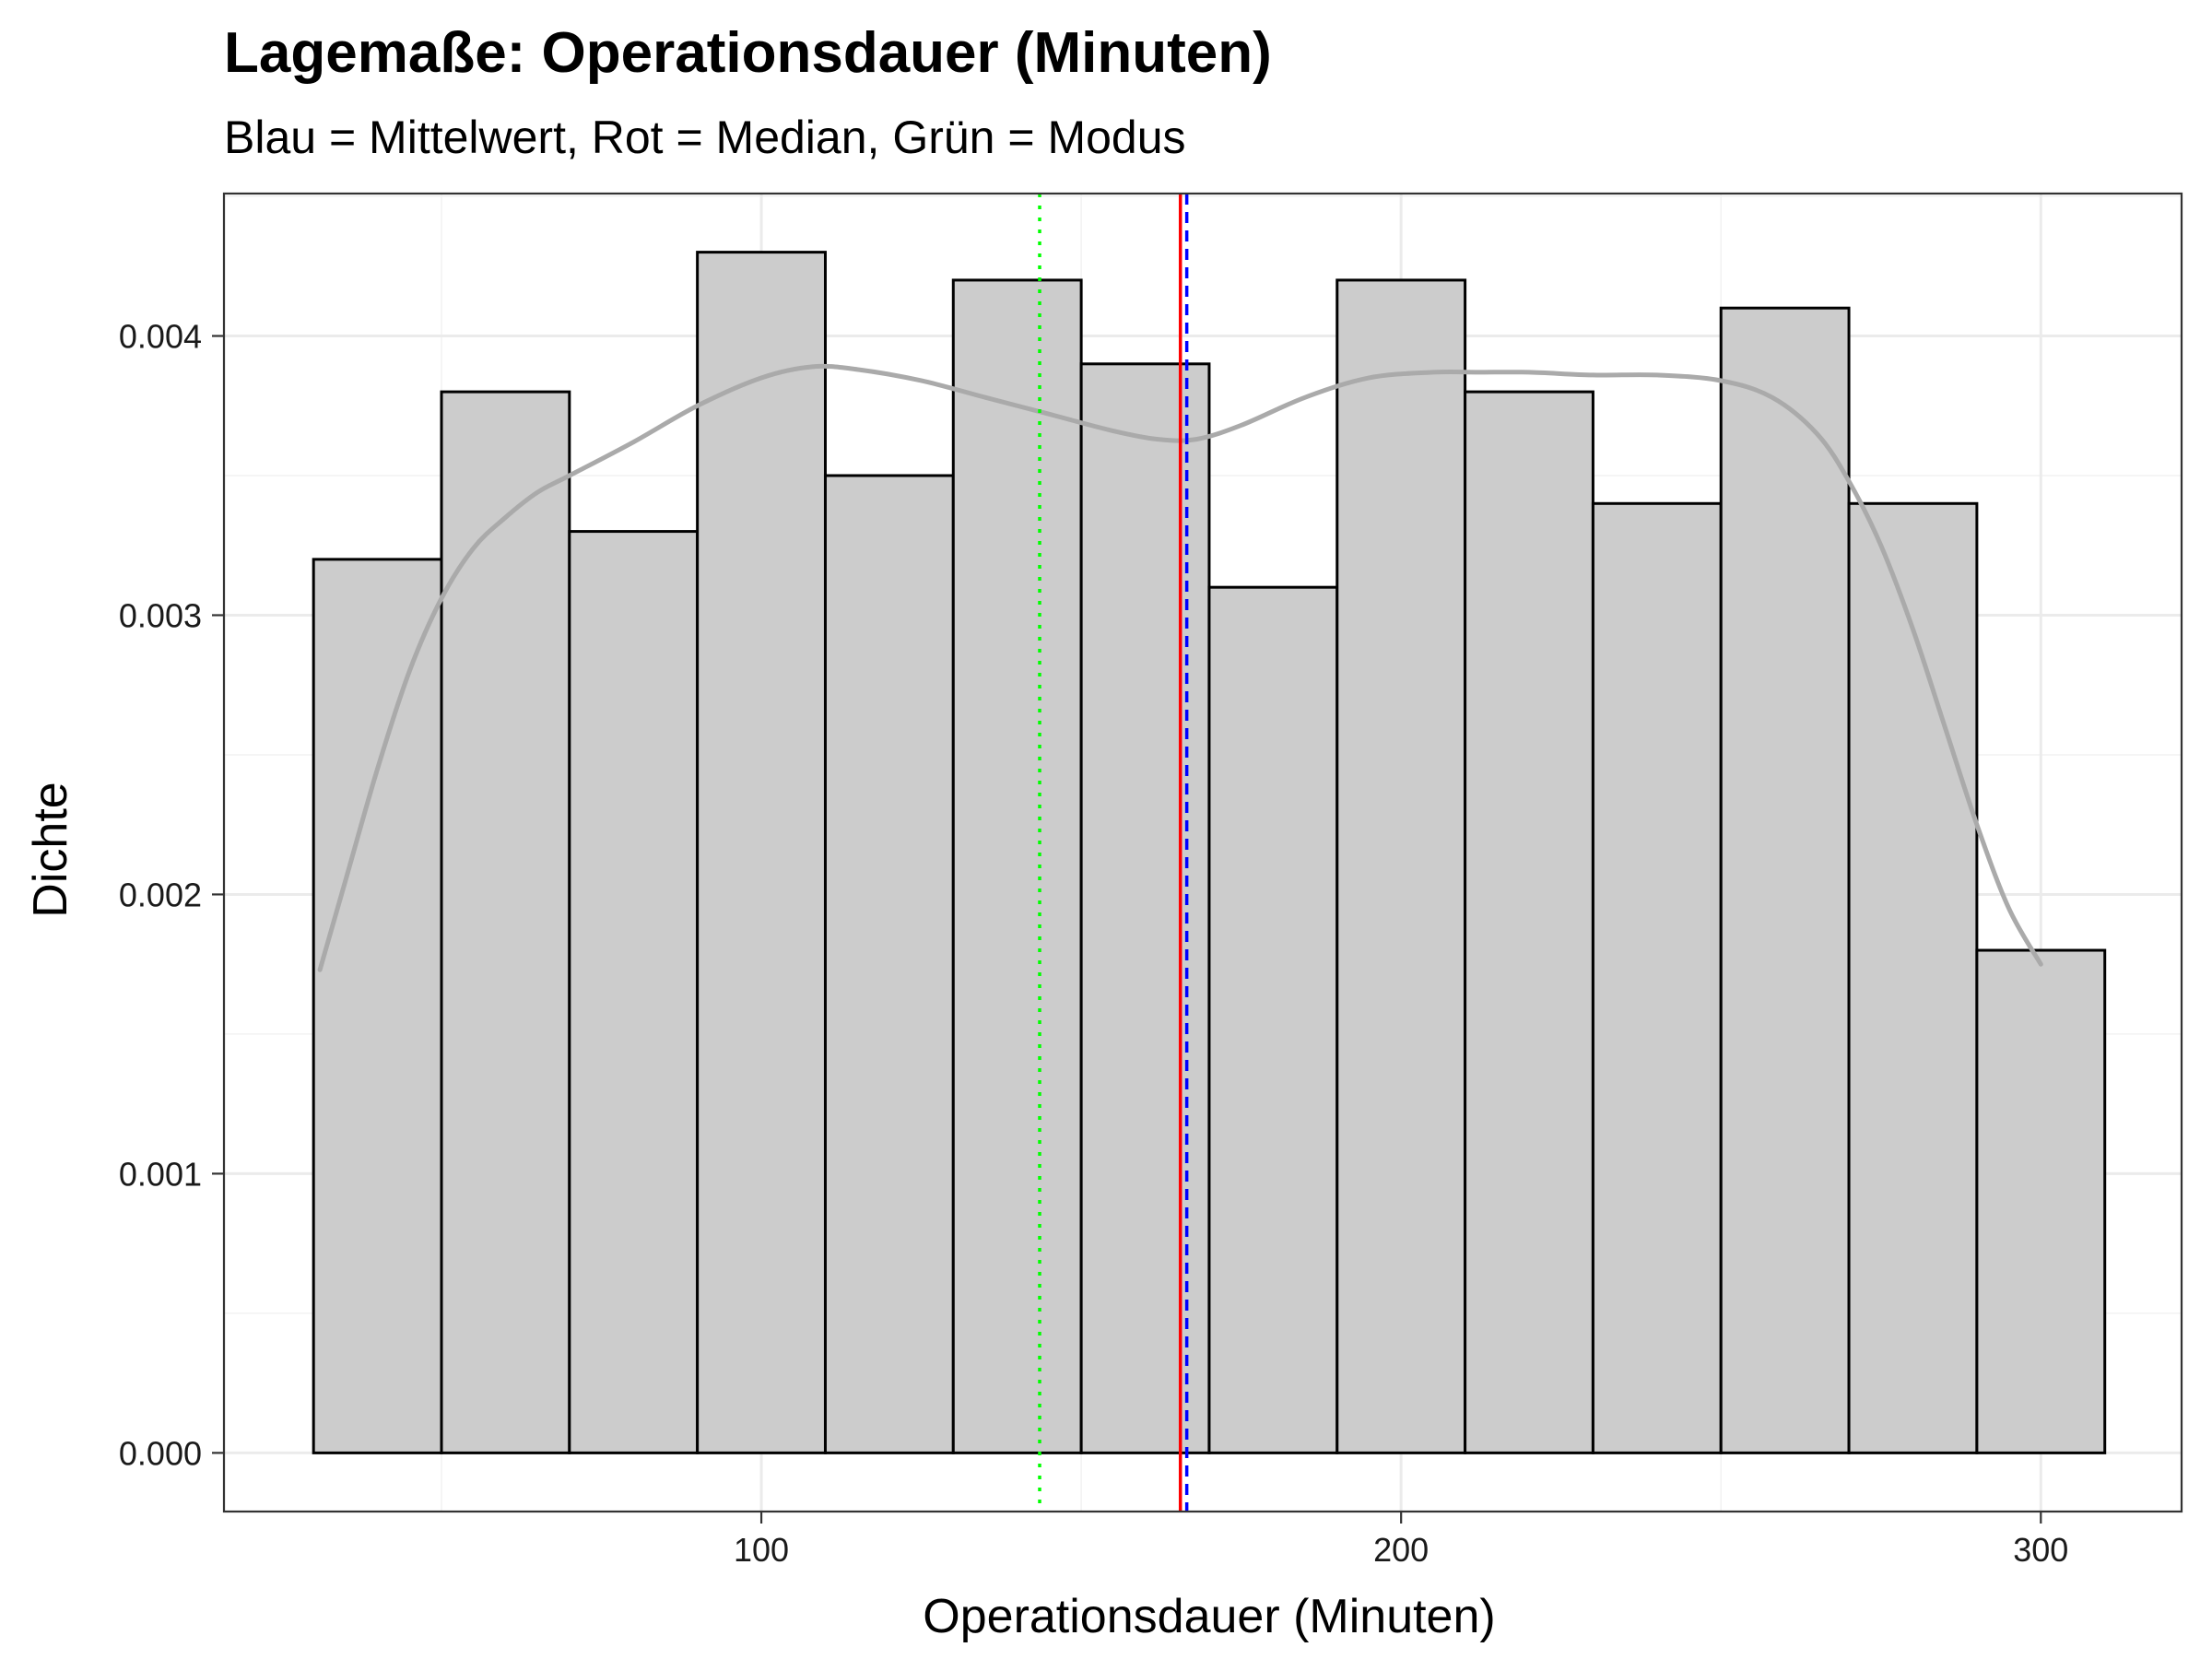  Describe the element at coordinates (748, 53) in the screenshot. I see `chart-title: Lagemaße: Operationsdauer (Minuten)` at that location.